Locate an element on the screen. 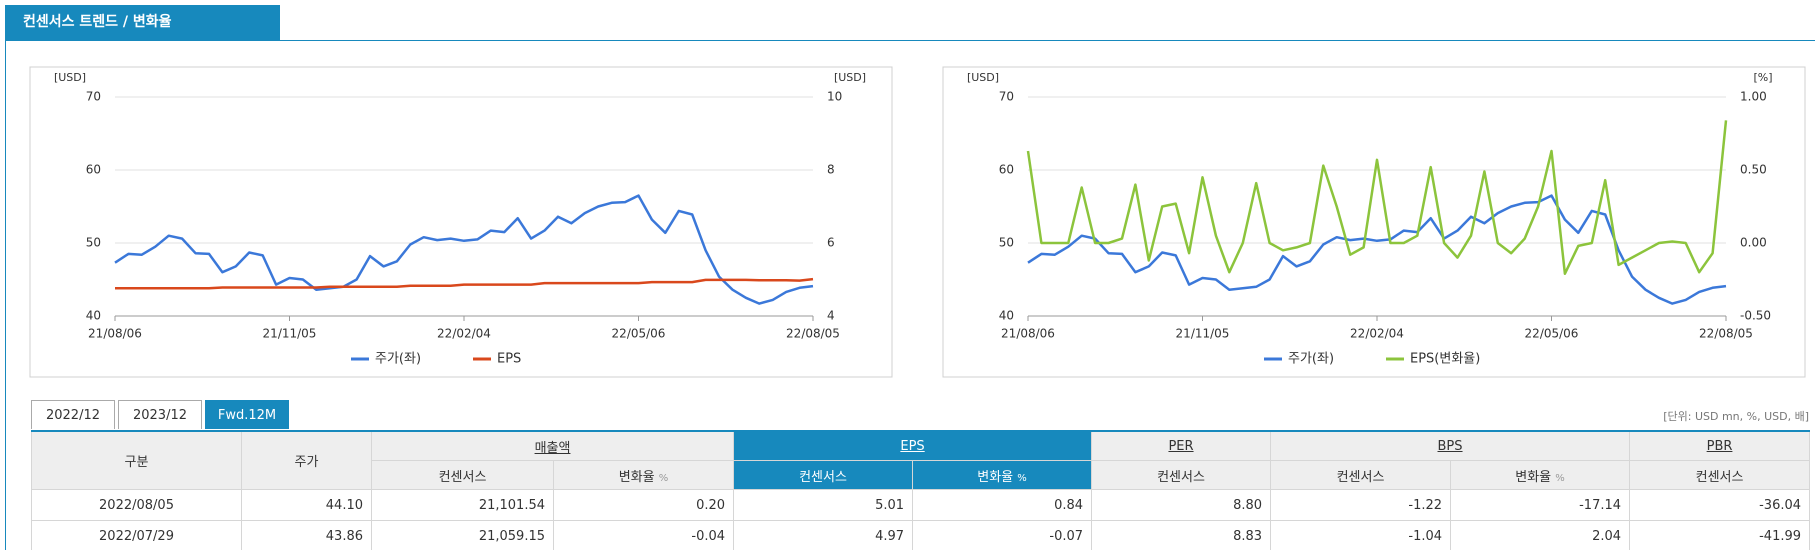 The image size is (1815, 550). table-cell: 2022/07/29 is located at coordinates (136, 535).